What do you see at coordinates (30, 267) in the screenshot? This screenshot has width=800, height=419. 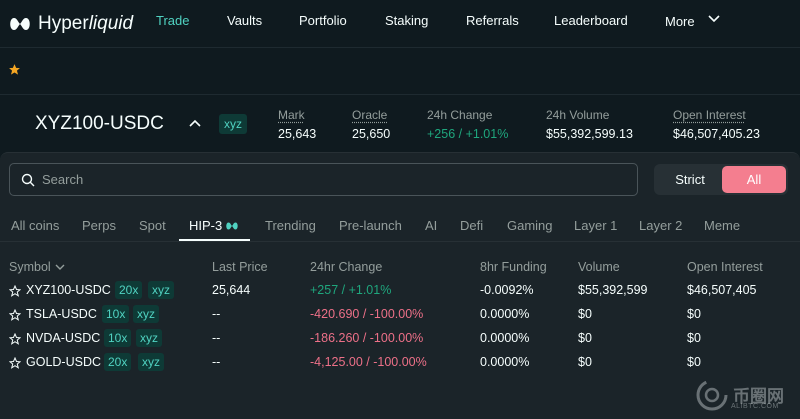 I see `column-header-label: Symbol` at bounding box center [30, 267].